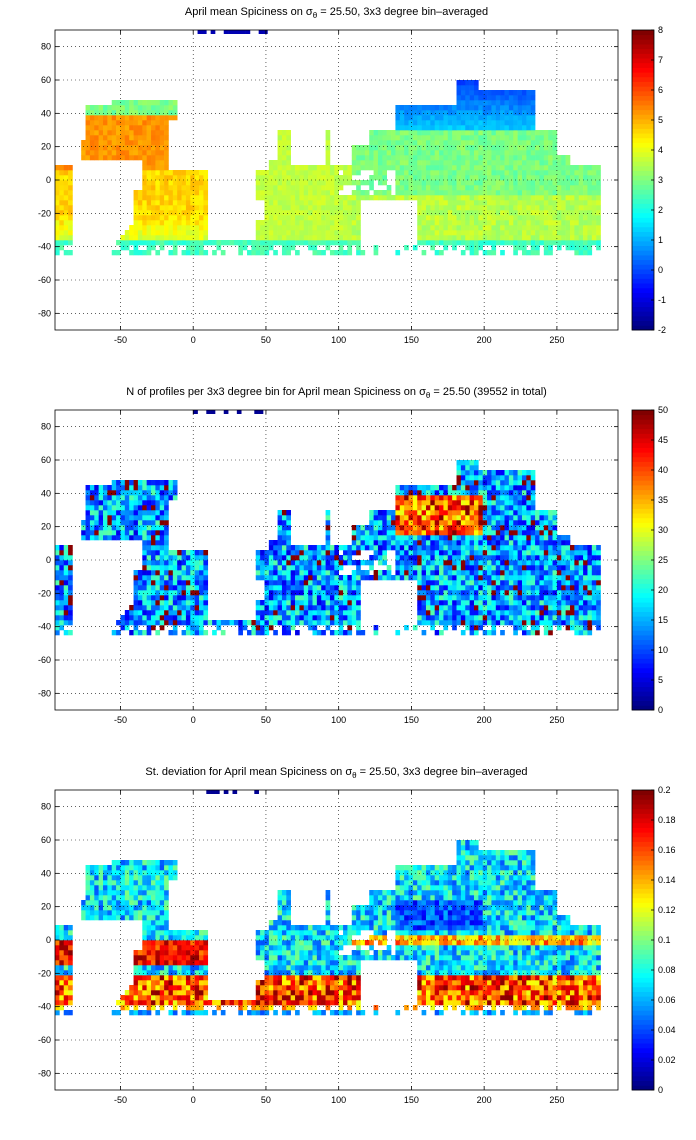 The image size is (696, 1140). Describe the element at coordinates (44, 280) in the screenshot. I see `y-tick-label: -60` at that location.